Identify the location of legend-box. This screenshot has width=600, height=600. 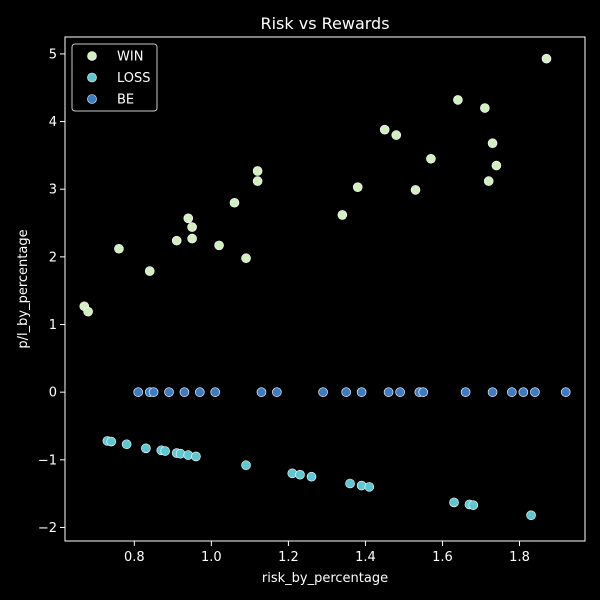
(114, 77).